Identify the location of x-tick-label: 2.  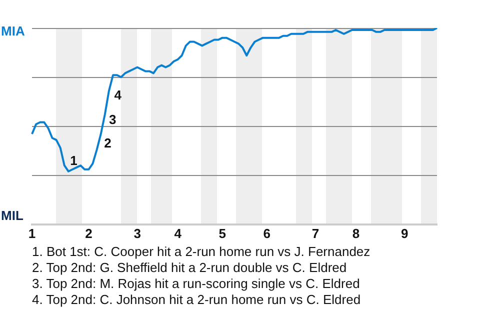
(88, 233).